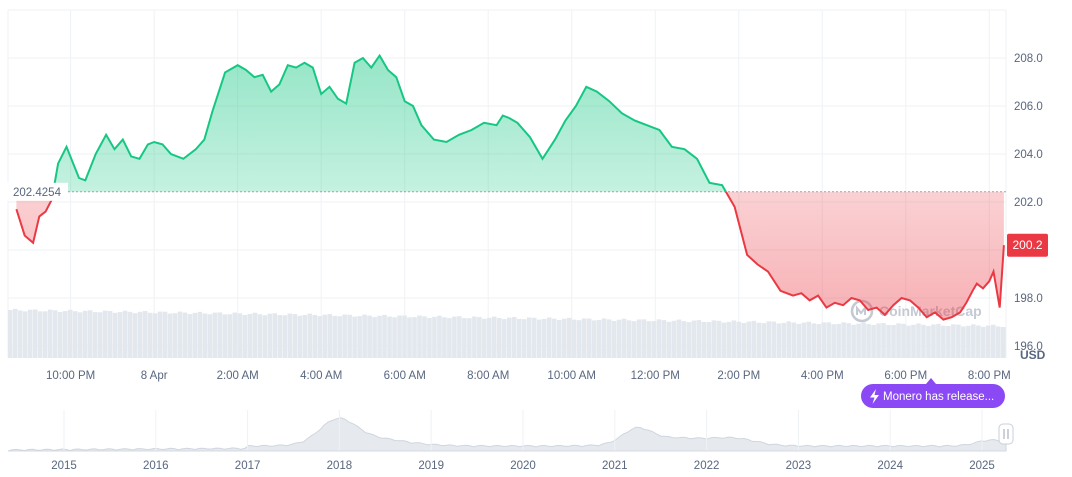 This screenshot has height=477, width=1072. Describe the element at coordinates (70, 376) in the screenshot. I see `x-tick-label: 10:00 PM` at that location.